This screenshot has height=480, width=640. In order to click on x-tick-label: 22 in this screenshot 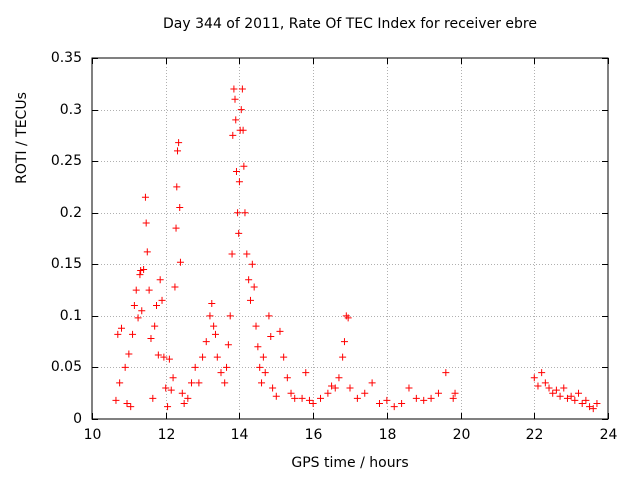, I will do `click(534, 435)`.